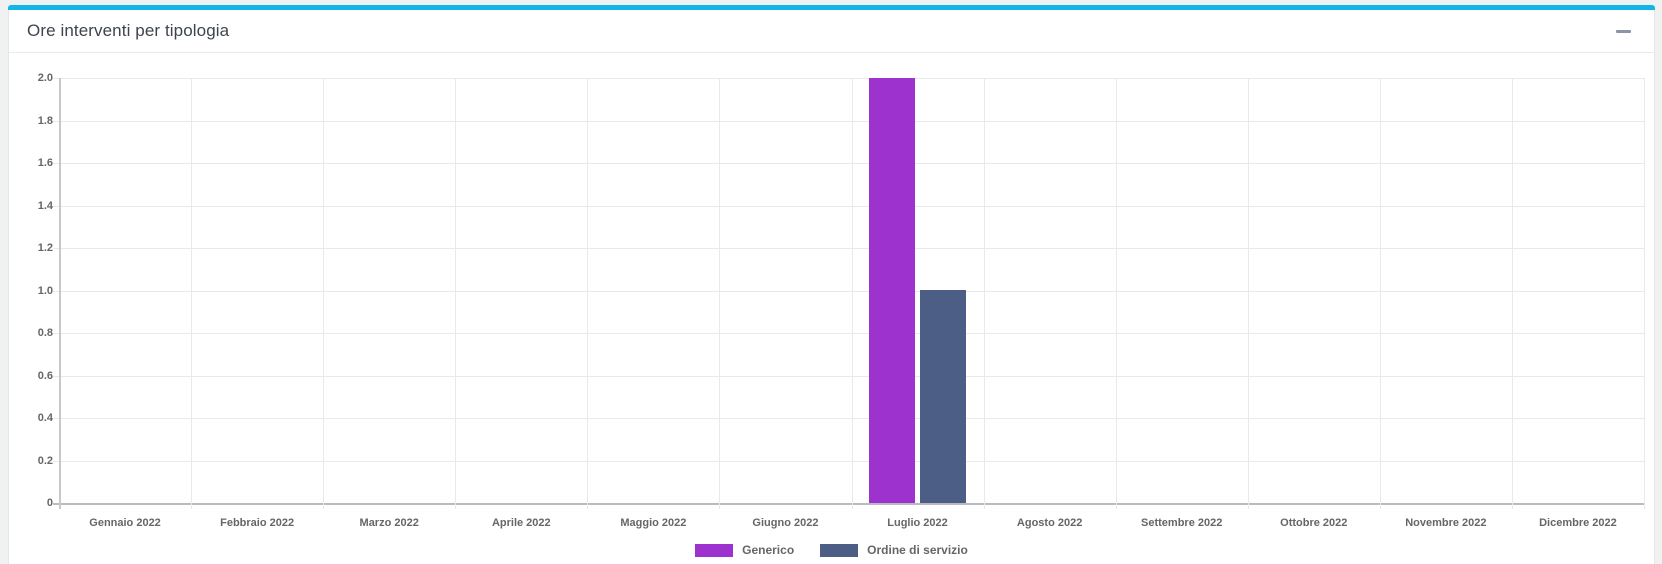  I want to click on x-tick-label: Agosto 2022, so click(1049, 523).